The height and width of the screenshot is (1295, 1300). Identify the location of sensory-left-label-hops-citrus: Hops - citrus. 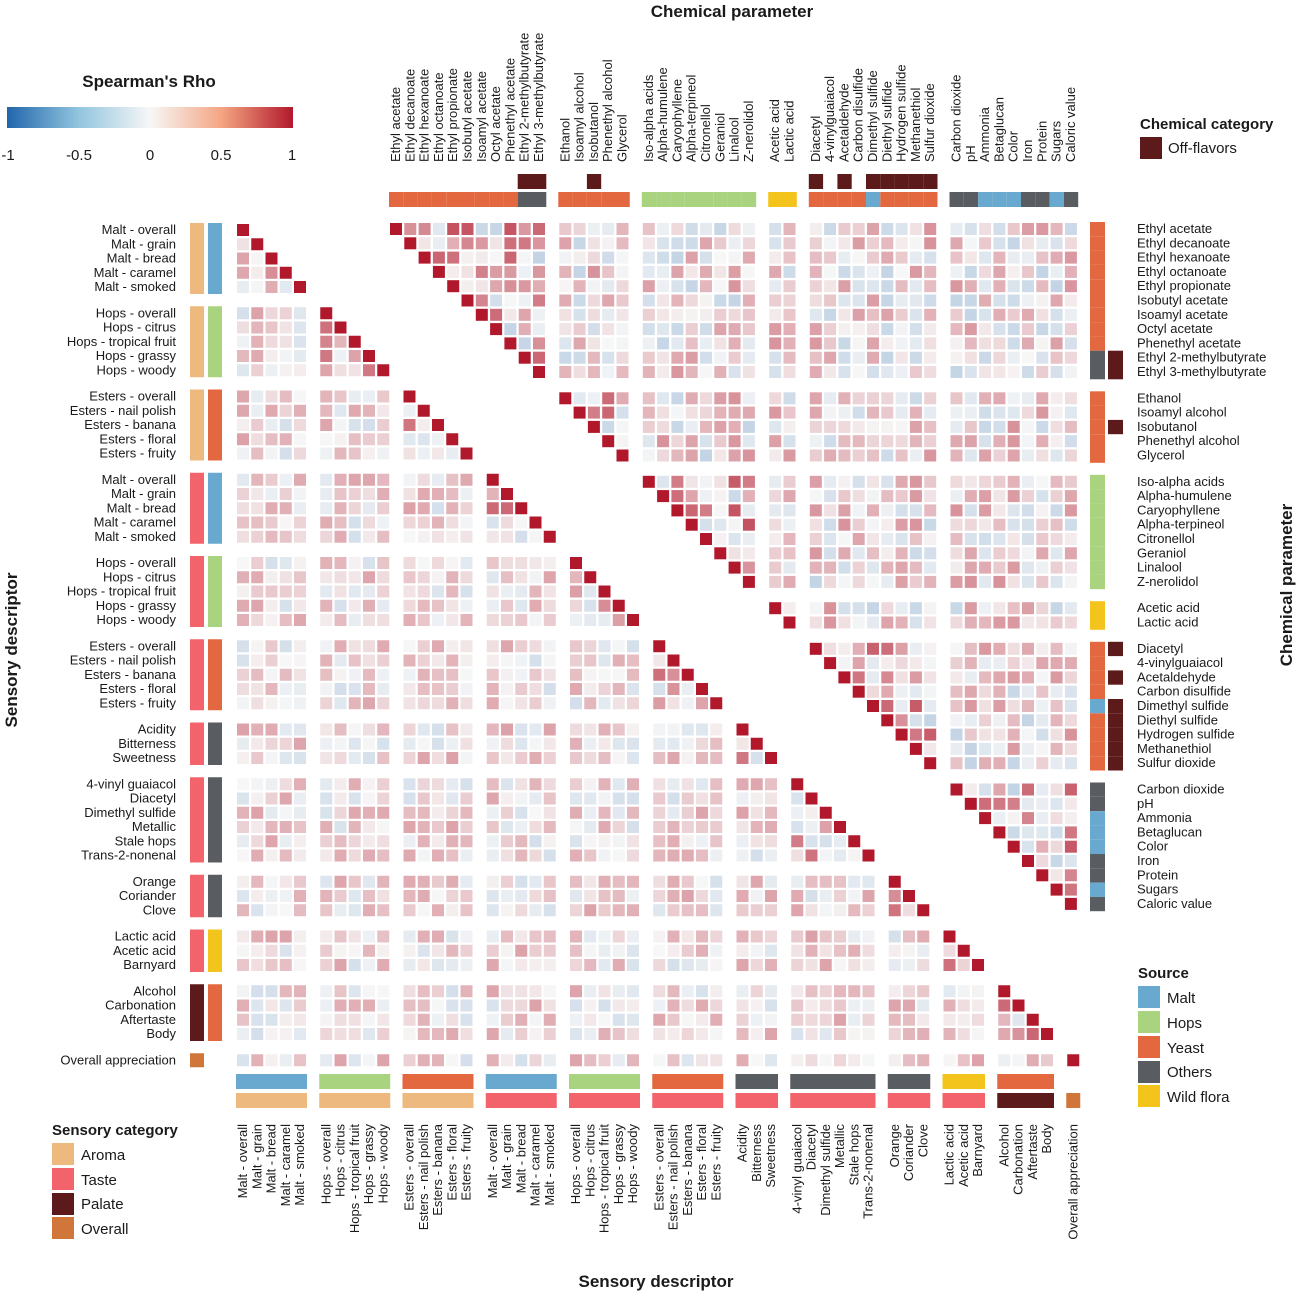
(139, 327).